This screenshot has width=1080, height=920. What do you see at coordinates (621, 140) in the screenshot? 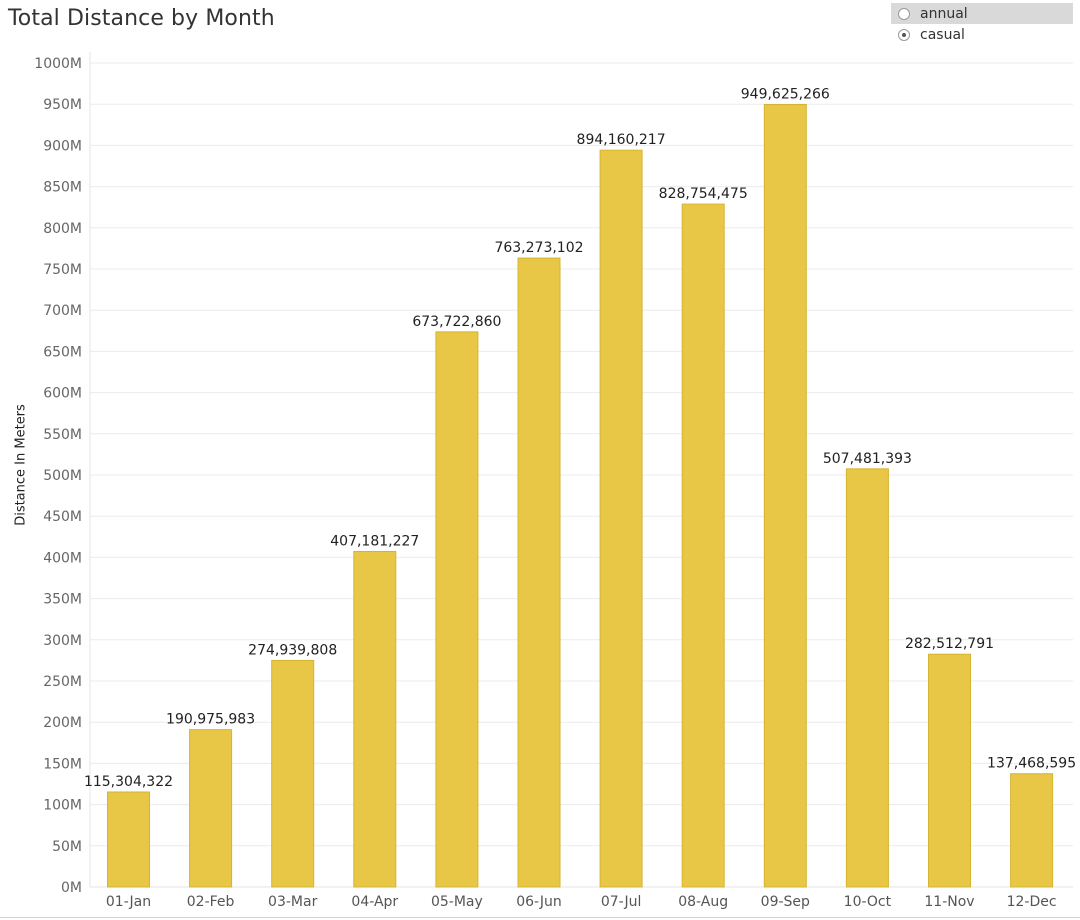
I see `data-label: 894,160,217` at bounding box center [621, 140].